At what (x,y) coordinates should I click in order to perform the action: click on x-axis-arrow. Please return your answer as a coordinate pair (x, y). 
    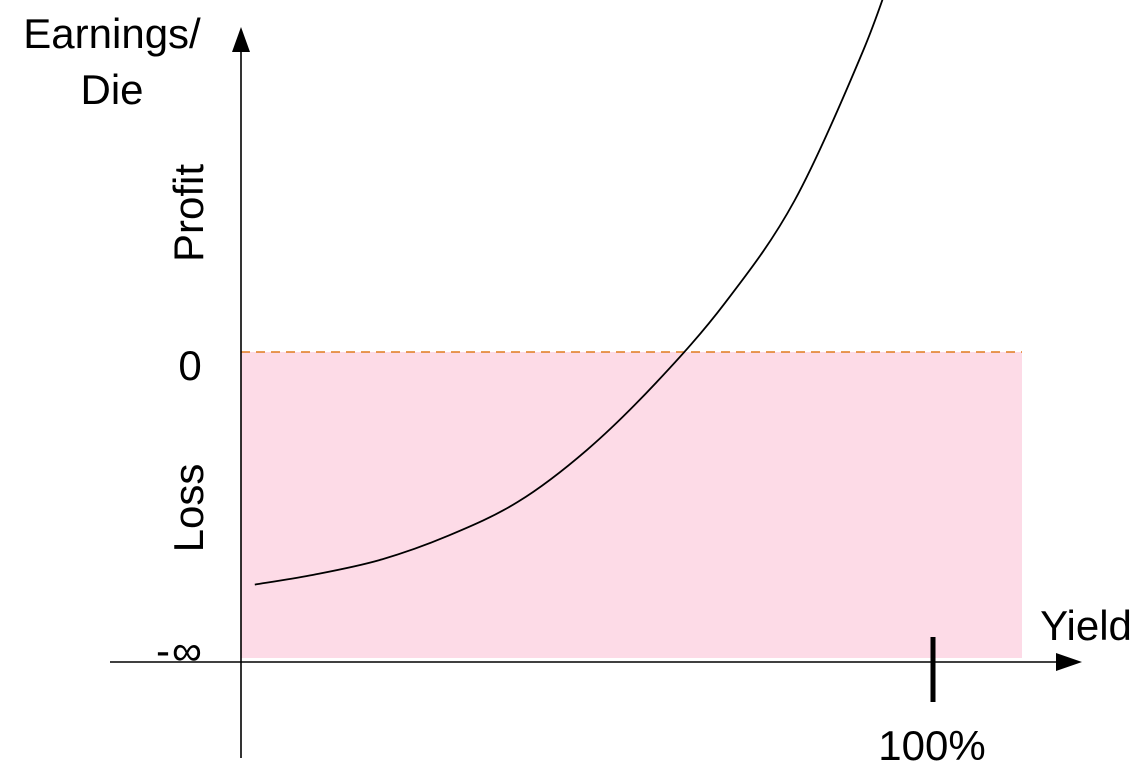
    Looking at the image, I should click on (1069, 662).